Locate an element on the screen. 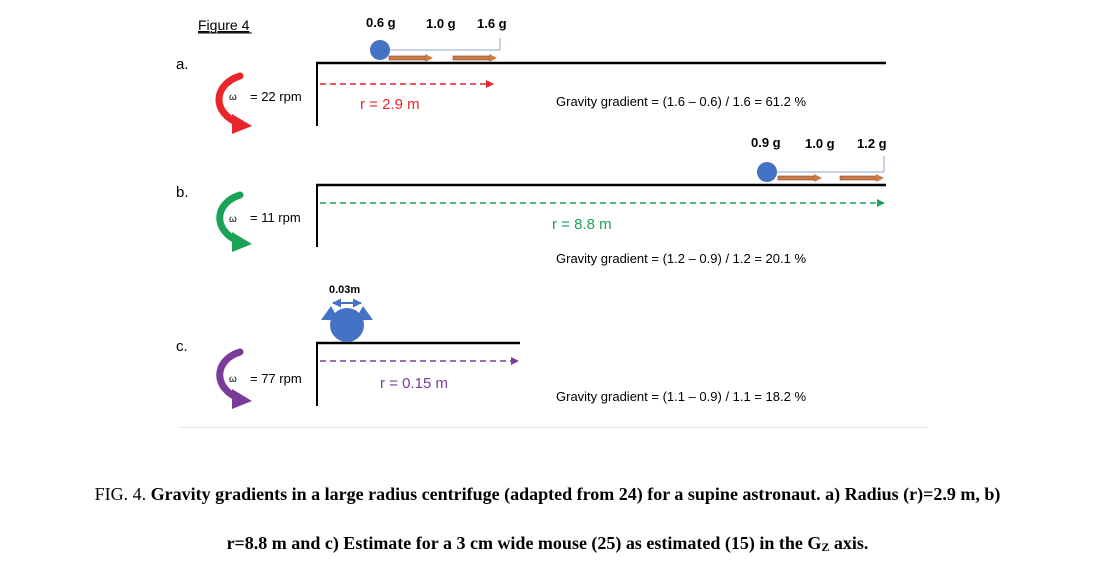 The width and height of the screenshot is (1095, 561). panel-a-g-label-3: 1.6 g is located at coordinates (492, 23).